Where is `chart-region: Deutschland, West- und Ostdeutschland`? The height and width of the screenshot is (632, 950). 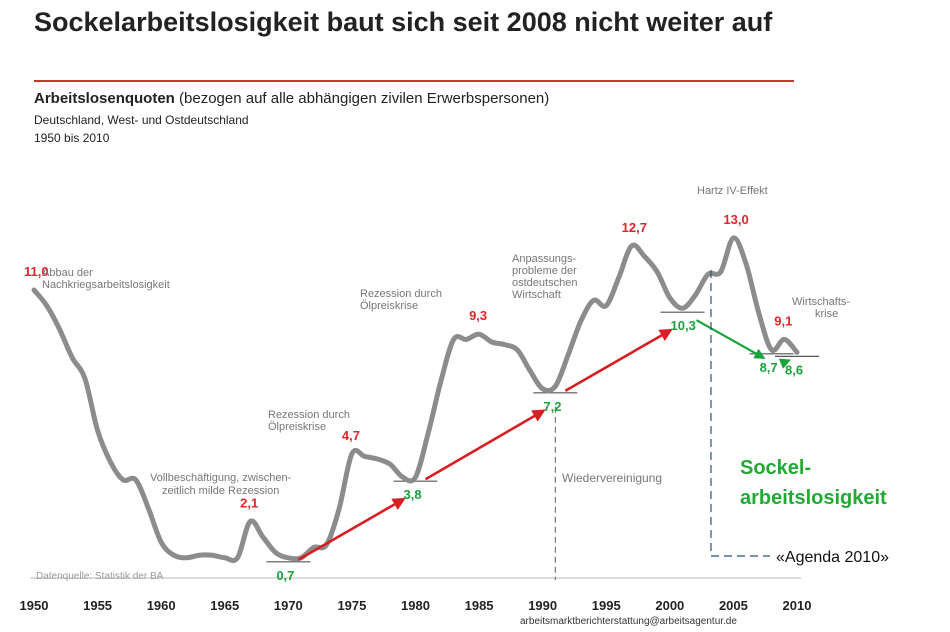
chart-region: Deutschland, West- und Ostdeutschland is located at coordinates (141, 120).